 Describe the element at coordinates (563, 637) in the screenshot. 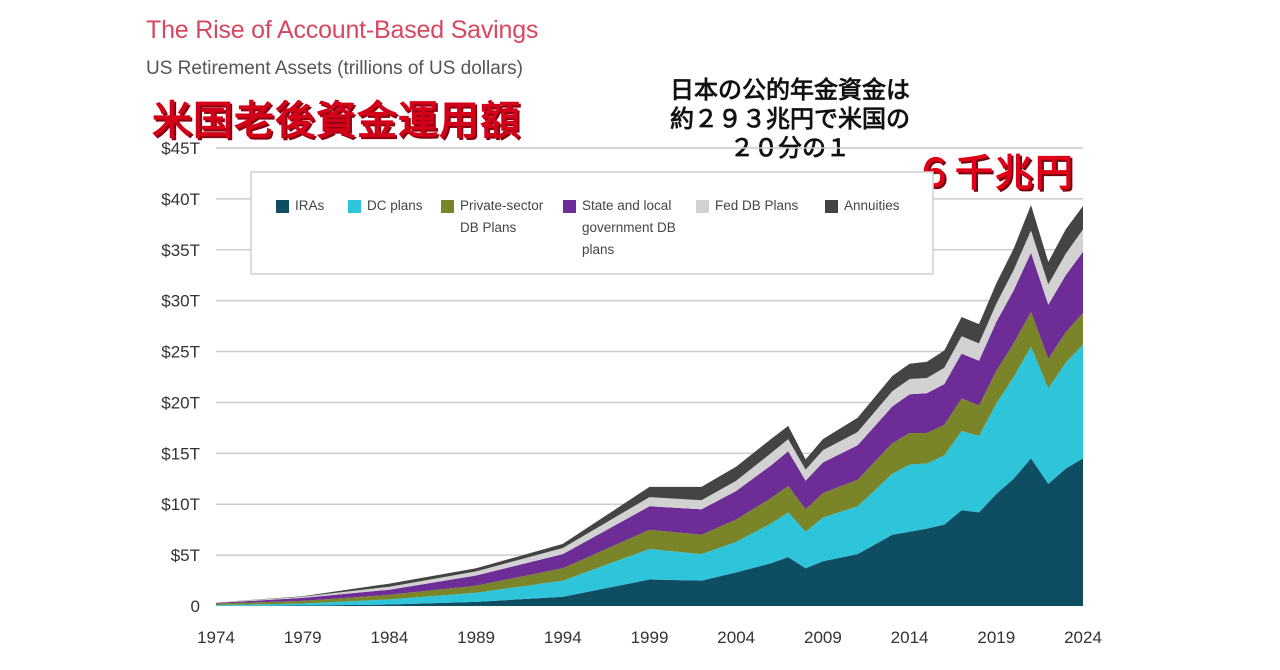

I see `x-tick-label: 1994` at that location.